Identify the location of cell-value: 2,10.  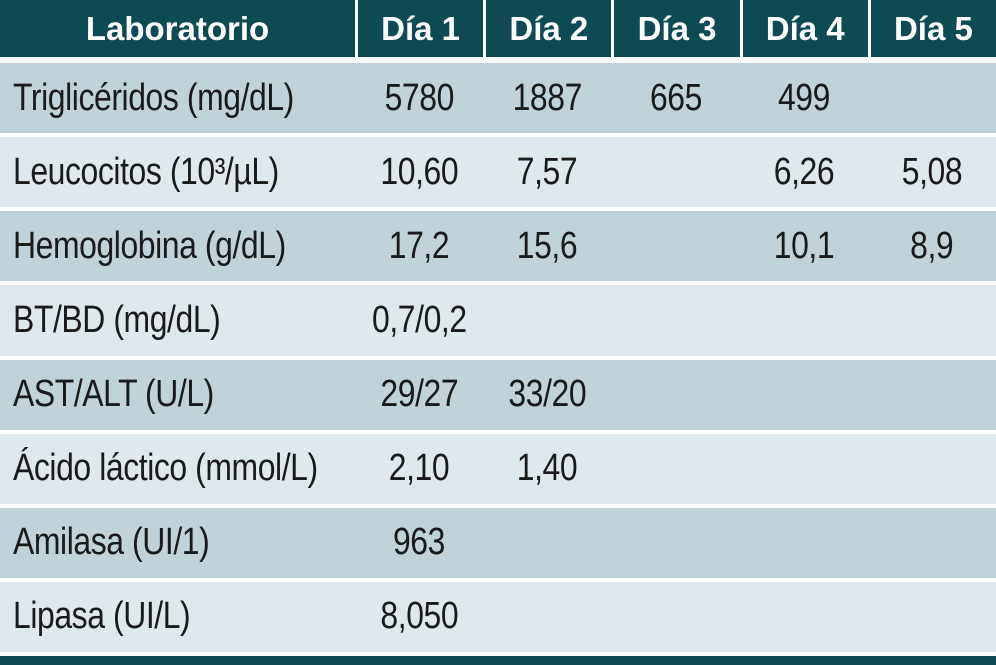
(419, 468).